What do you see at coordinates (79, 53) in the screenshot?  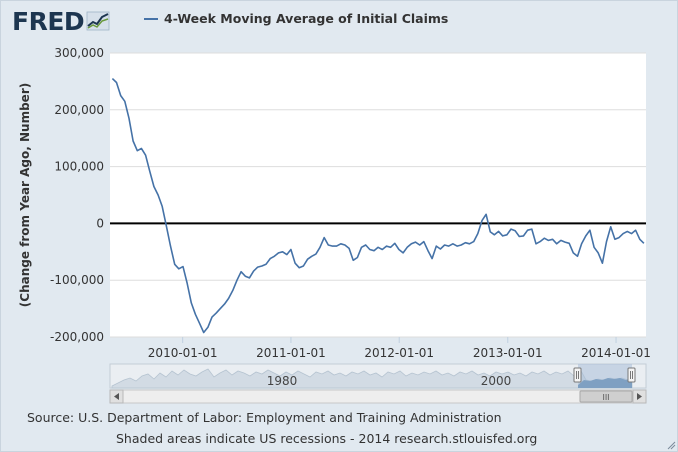 I see `y-tick-label: 300,000` at bounding box center [79, 53].